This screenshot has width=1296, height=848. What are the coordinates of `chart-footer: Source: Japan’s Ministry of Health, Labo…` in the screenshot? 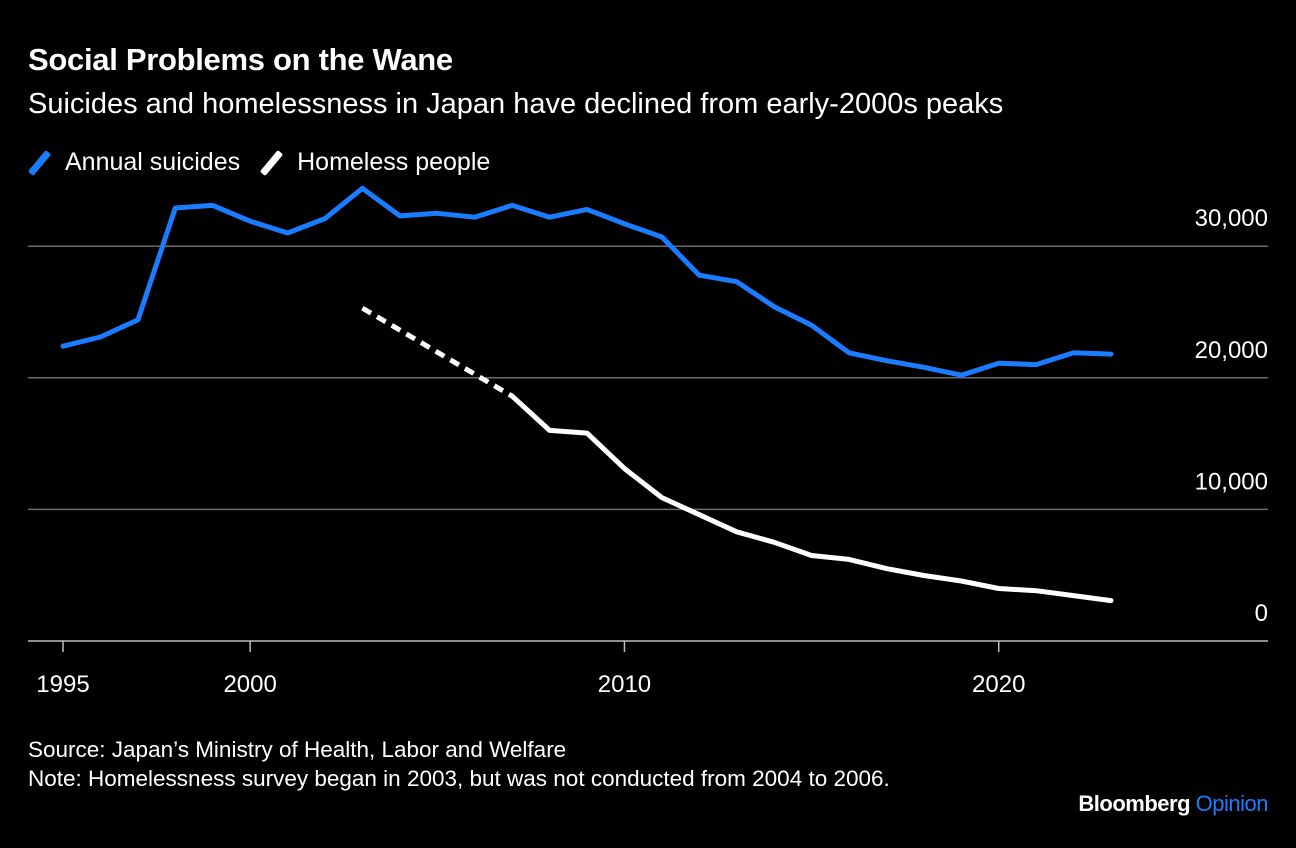 It's located at (528, 764).